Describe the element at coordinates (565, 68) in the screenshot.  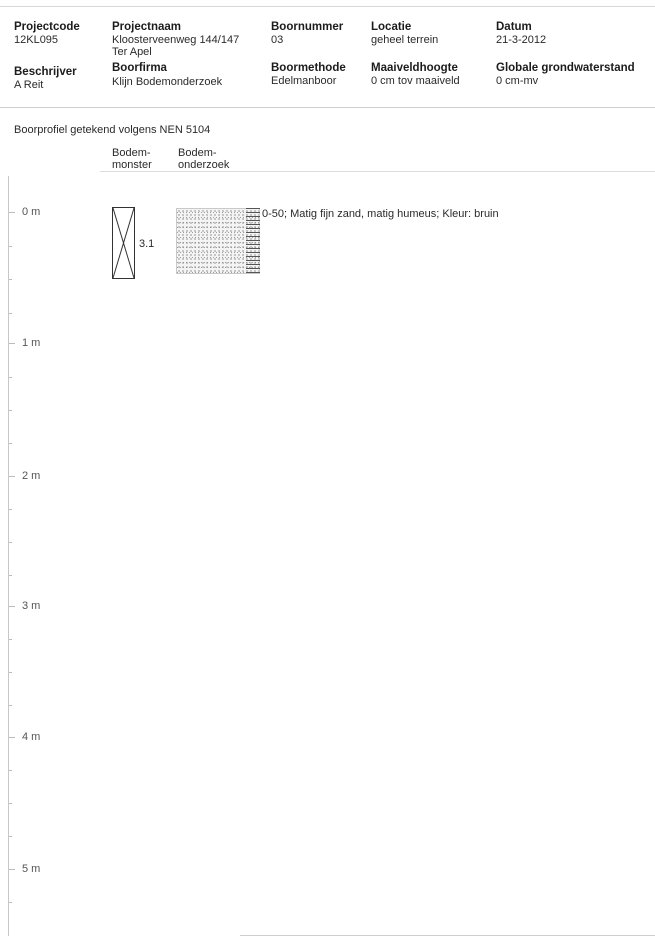
I see `grondwaterstand-label: Globale grondwaterstand` at that location.